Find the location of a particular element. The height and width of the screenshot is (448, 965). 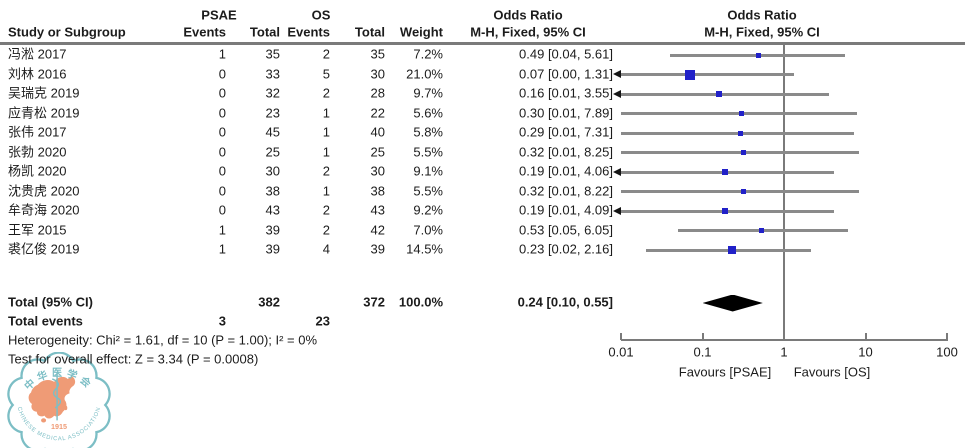

total-events-label: Total events is located at coordinates (45, 321).